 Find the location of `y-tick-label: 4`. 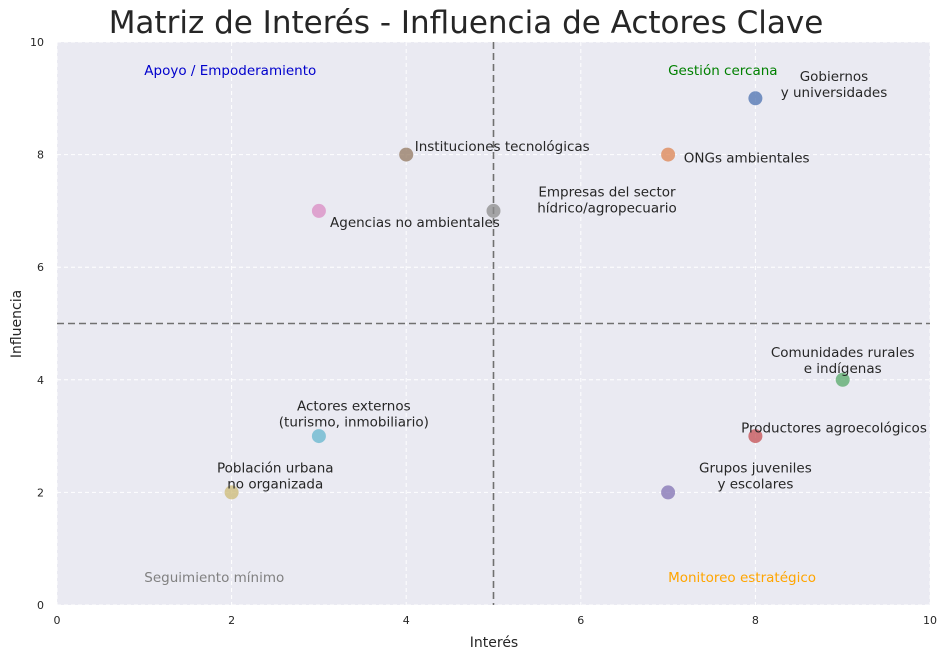

y-tick-label: 4 is located at coordinates (40, 380).